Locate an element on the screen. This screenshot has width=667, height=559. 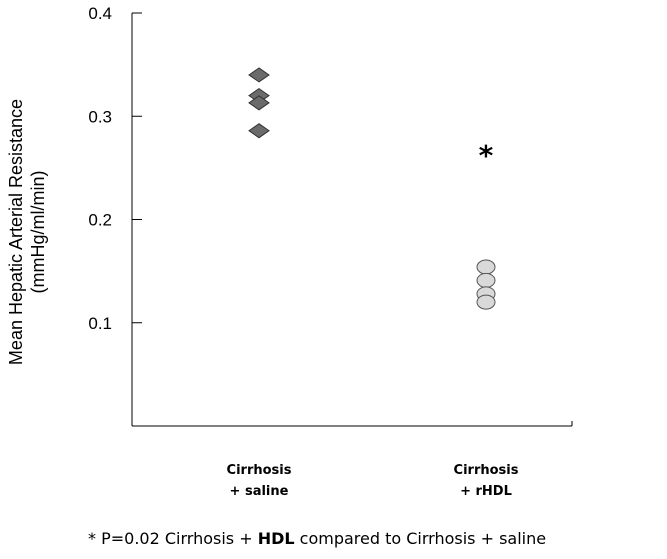
y-tick-label: 0.1 is located at coordinates (100, 323).